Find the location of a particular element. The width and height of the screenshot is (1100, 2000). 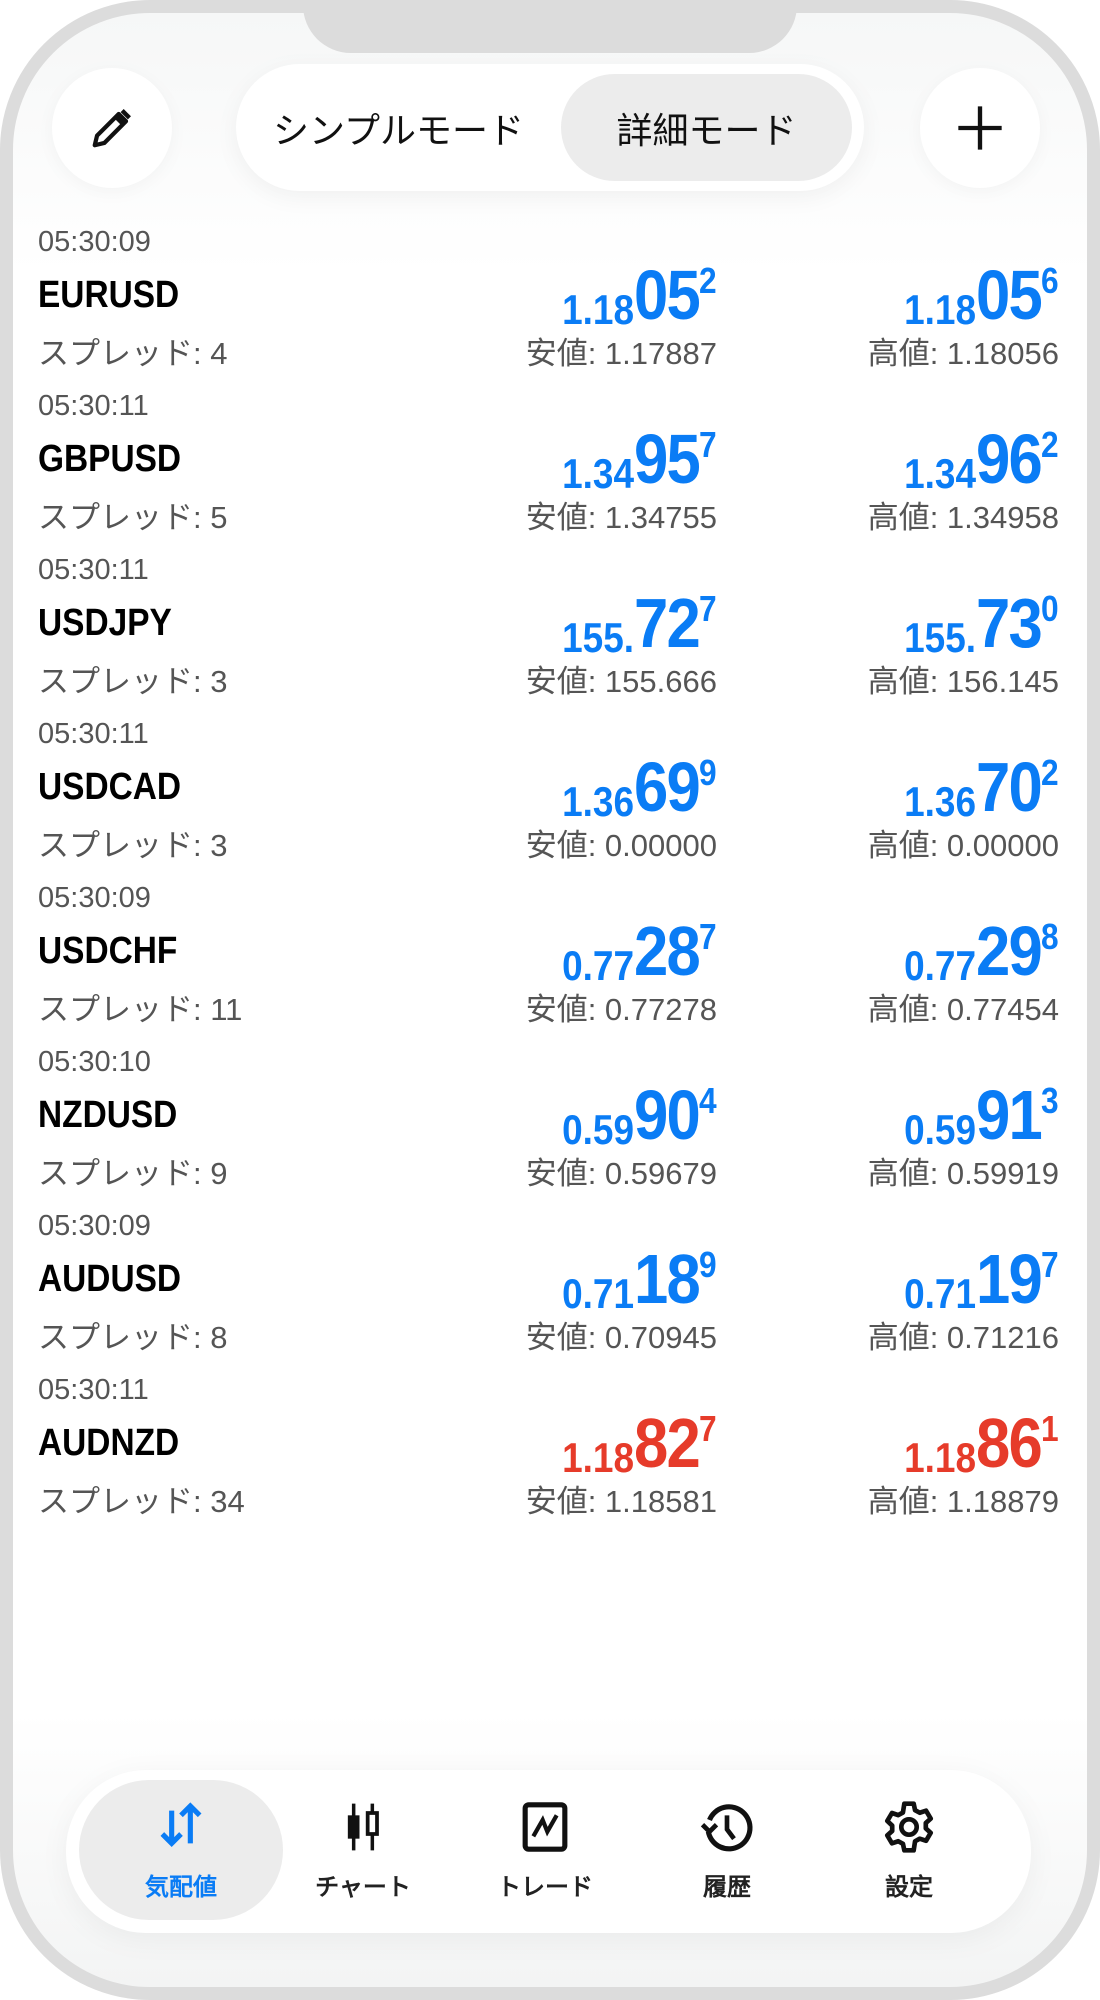

bid-price: 0.59 90 4 is located at coordinates (639, 1117).